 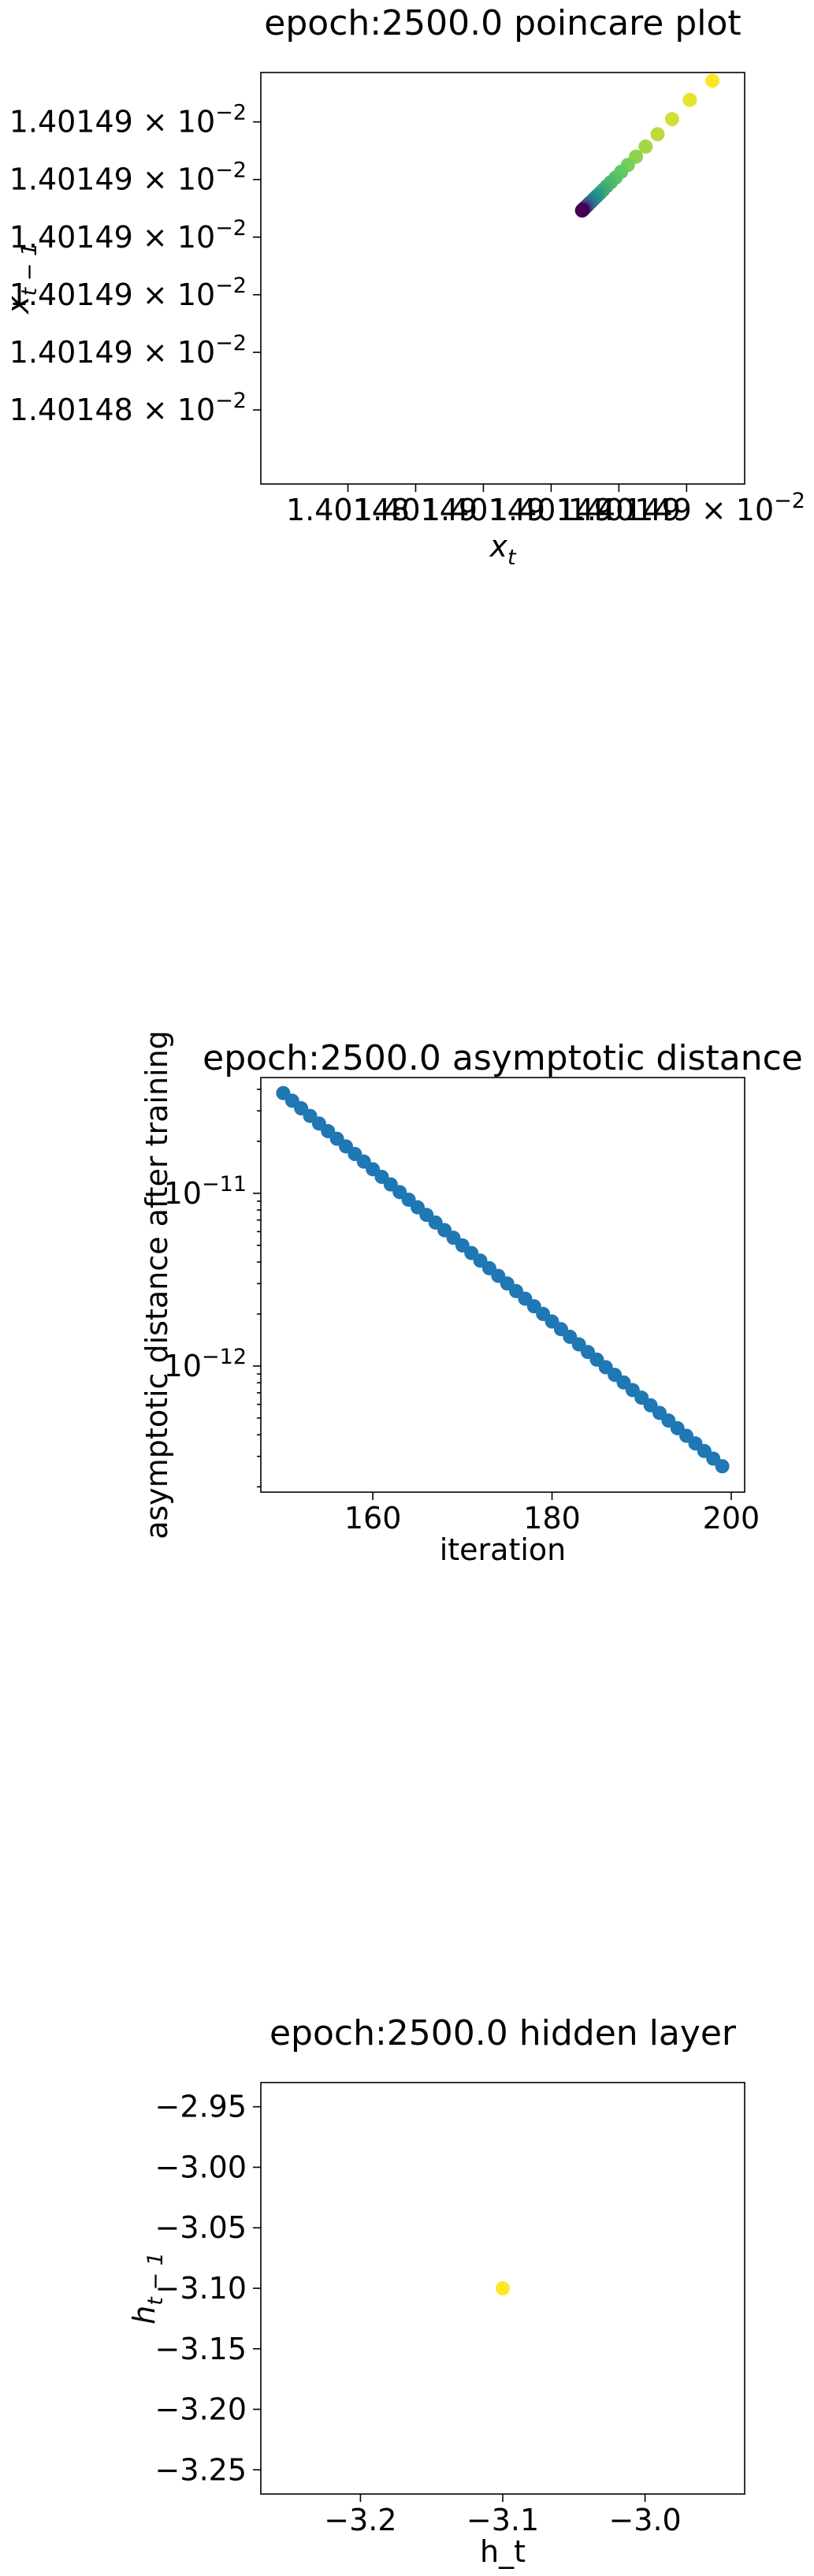 I want to click on poincare-y-label: xt − 1, so click(x=21, y=279).